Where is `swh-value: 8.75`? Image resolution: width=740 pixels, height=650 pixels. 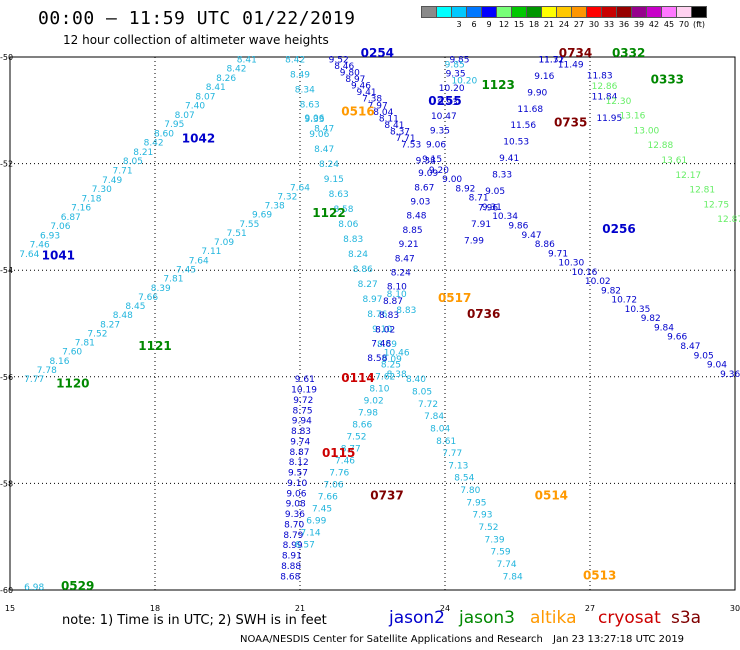 swh-value: 8.75 is located at coordinates (303, 411).